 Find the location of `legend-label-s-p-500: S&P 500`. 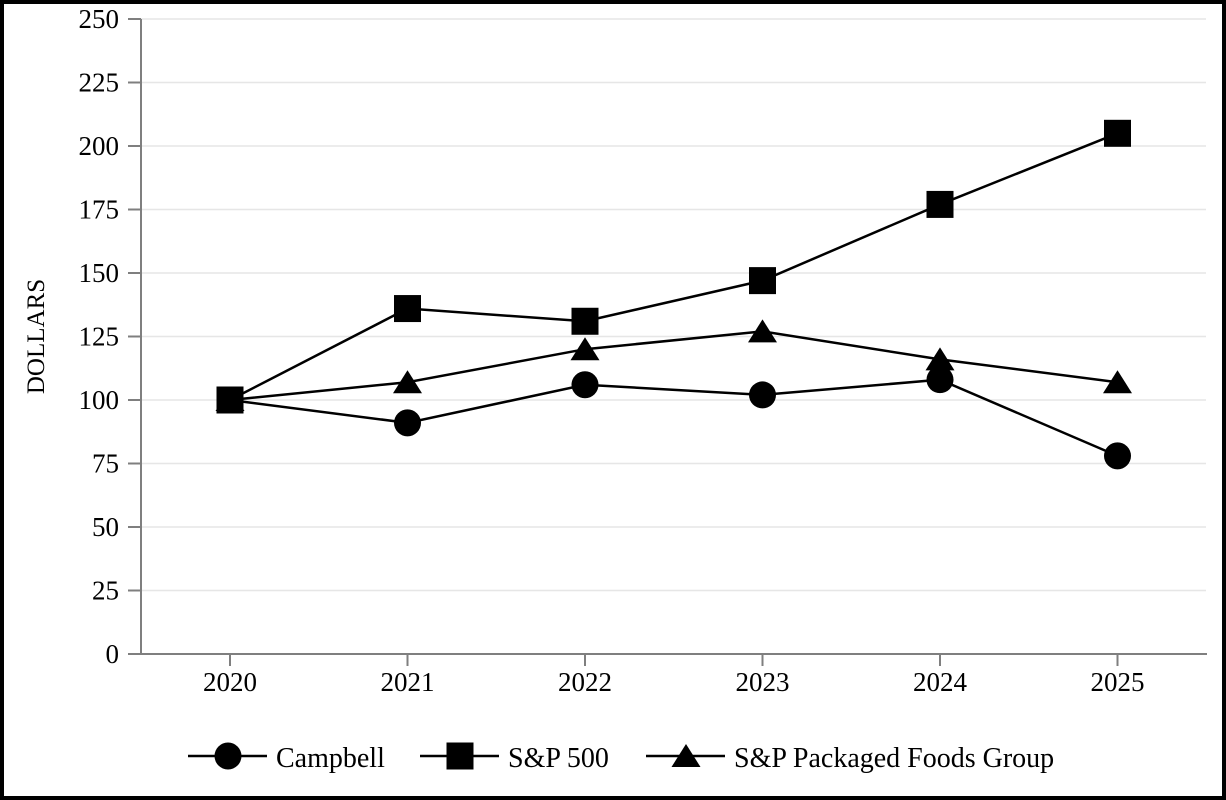

legend-label-s-p-500: S&P 500 is located at coordinates (558, 758).